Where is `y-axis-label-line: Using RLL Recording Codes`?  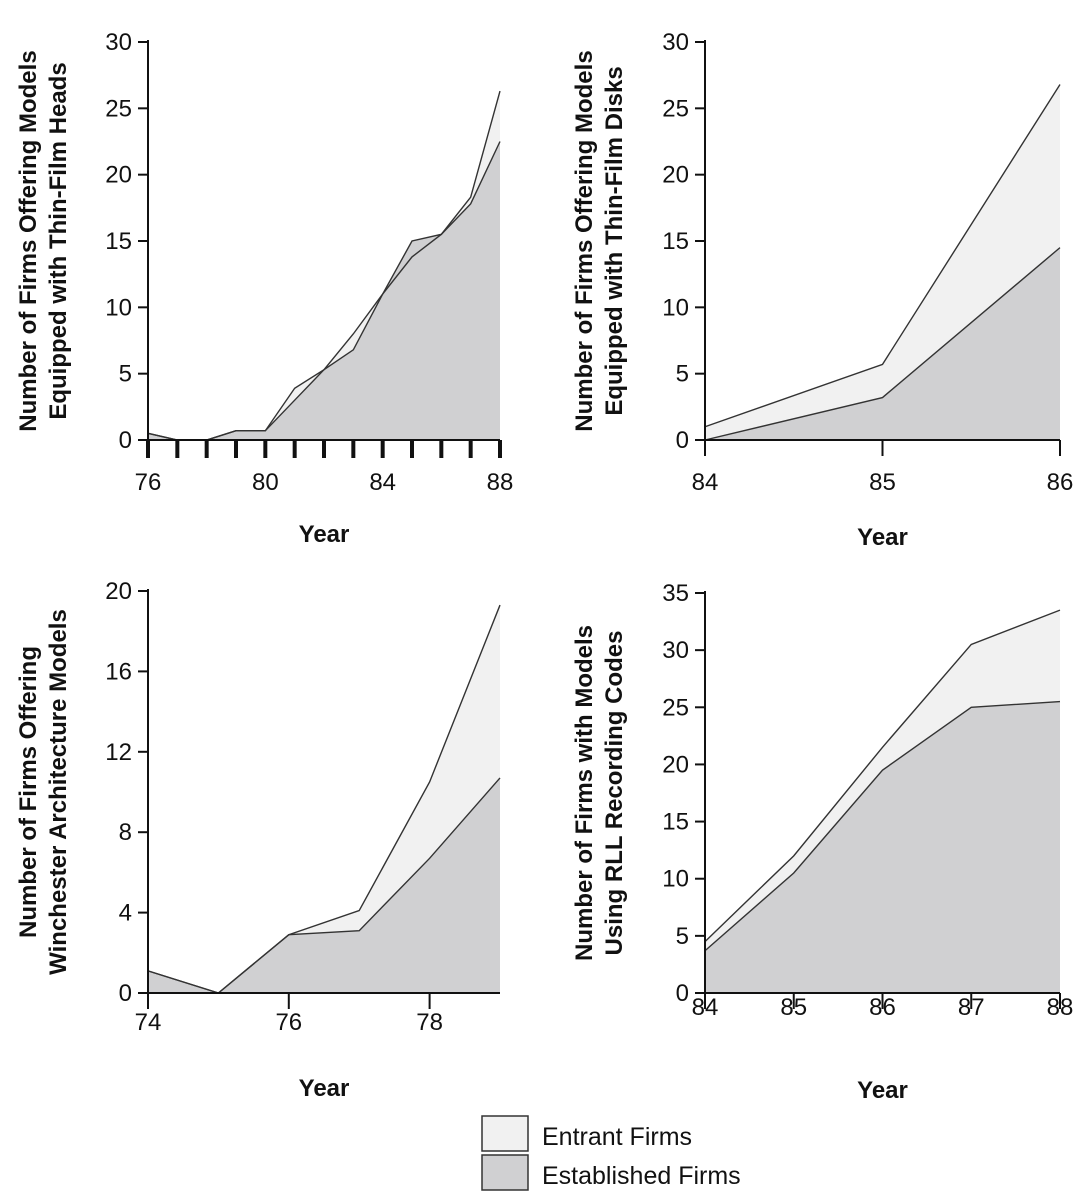
y-axis-label-line: Using RLL Recording Codes is located at coordinates (614, 793).